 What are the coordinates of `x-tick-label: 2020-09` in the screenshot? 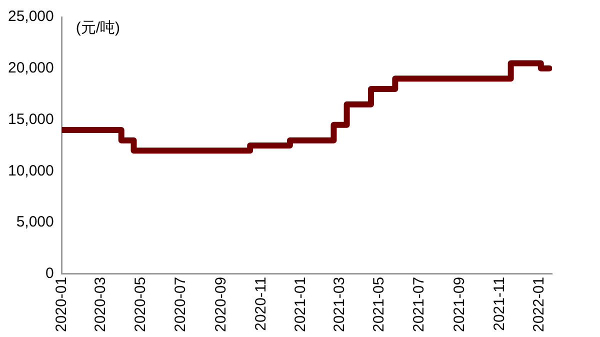 It's located at (221, 304).